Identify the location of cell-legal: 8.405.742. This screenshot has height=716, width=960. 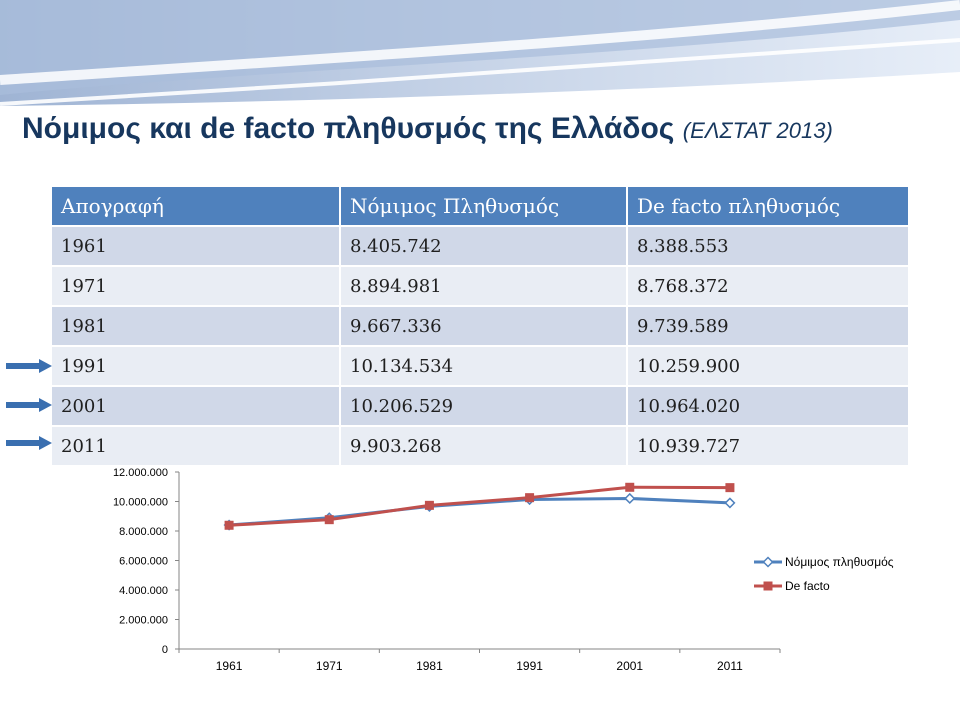
(484, 245).